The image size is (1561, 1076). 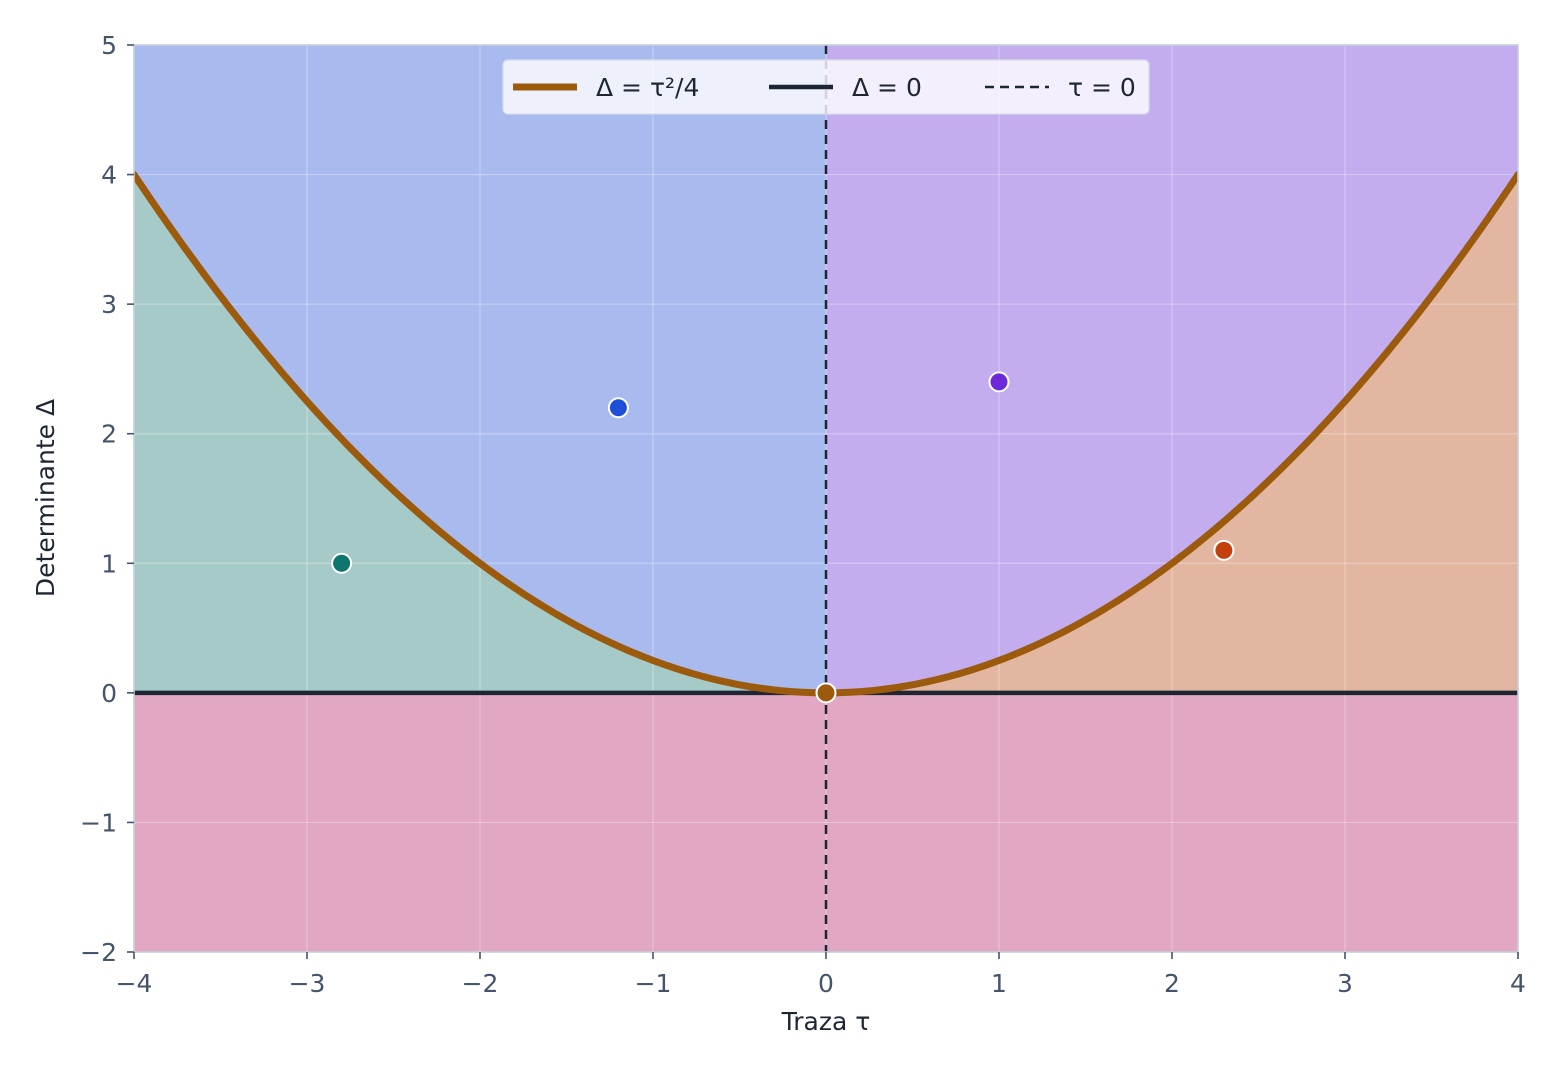 What do you see at coordinates (109, 693) in the screenshot?
I see `y-tick-label: 0` at bounding box center [109, 693].